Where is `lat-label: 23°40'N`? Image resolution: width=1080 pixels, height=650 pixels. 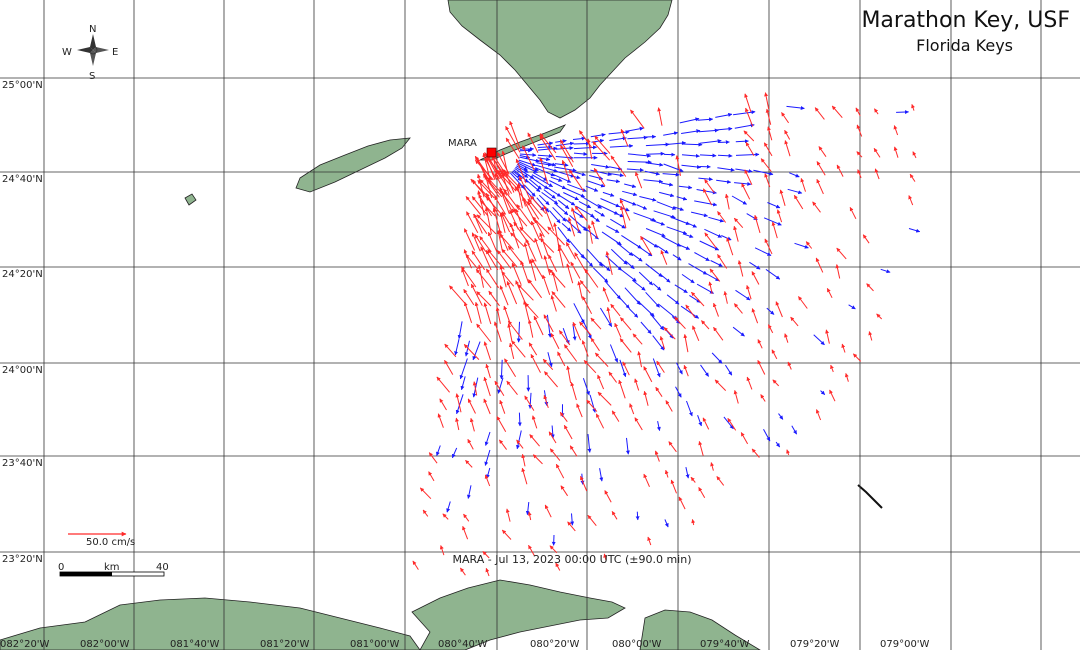 lat-label: 23°40'N is located at coordinates (22, 463).